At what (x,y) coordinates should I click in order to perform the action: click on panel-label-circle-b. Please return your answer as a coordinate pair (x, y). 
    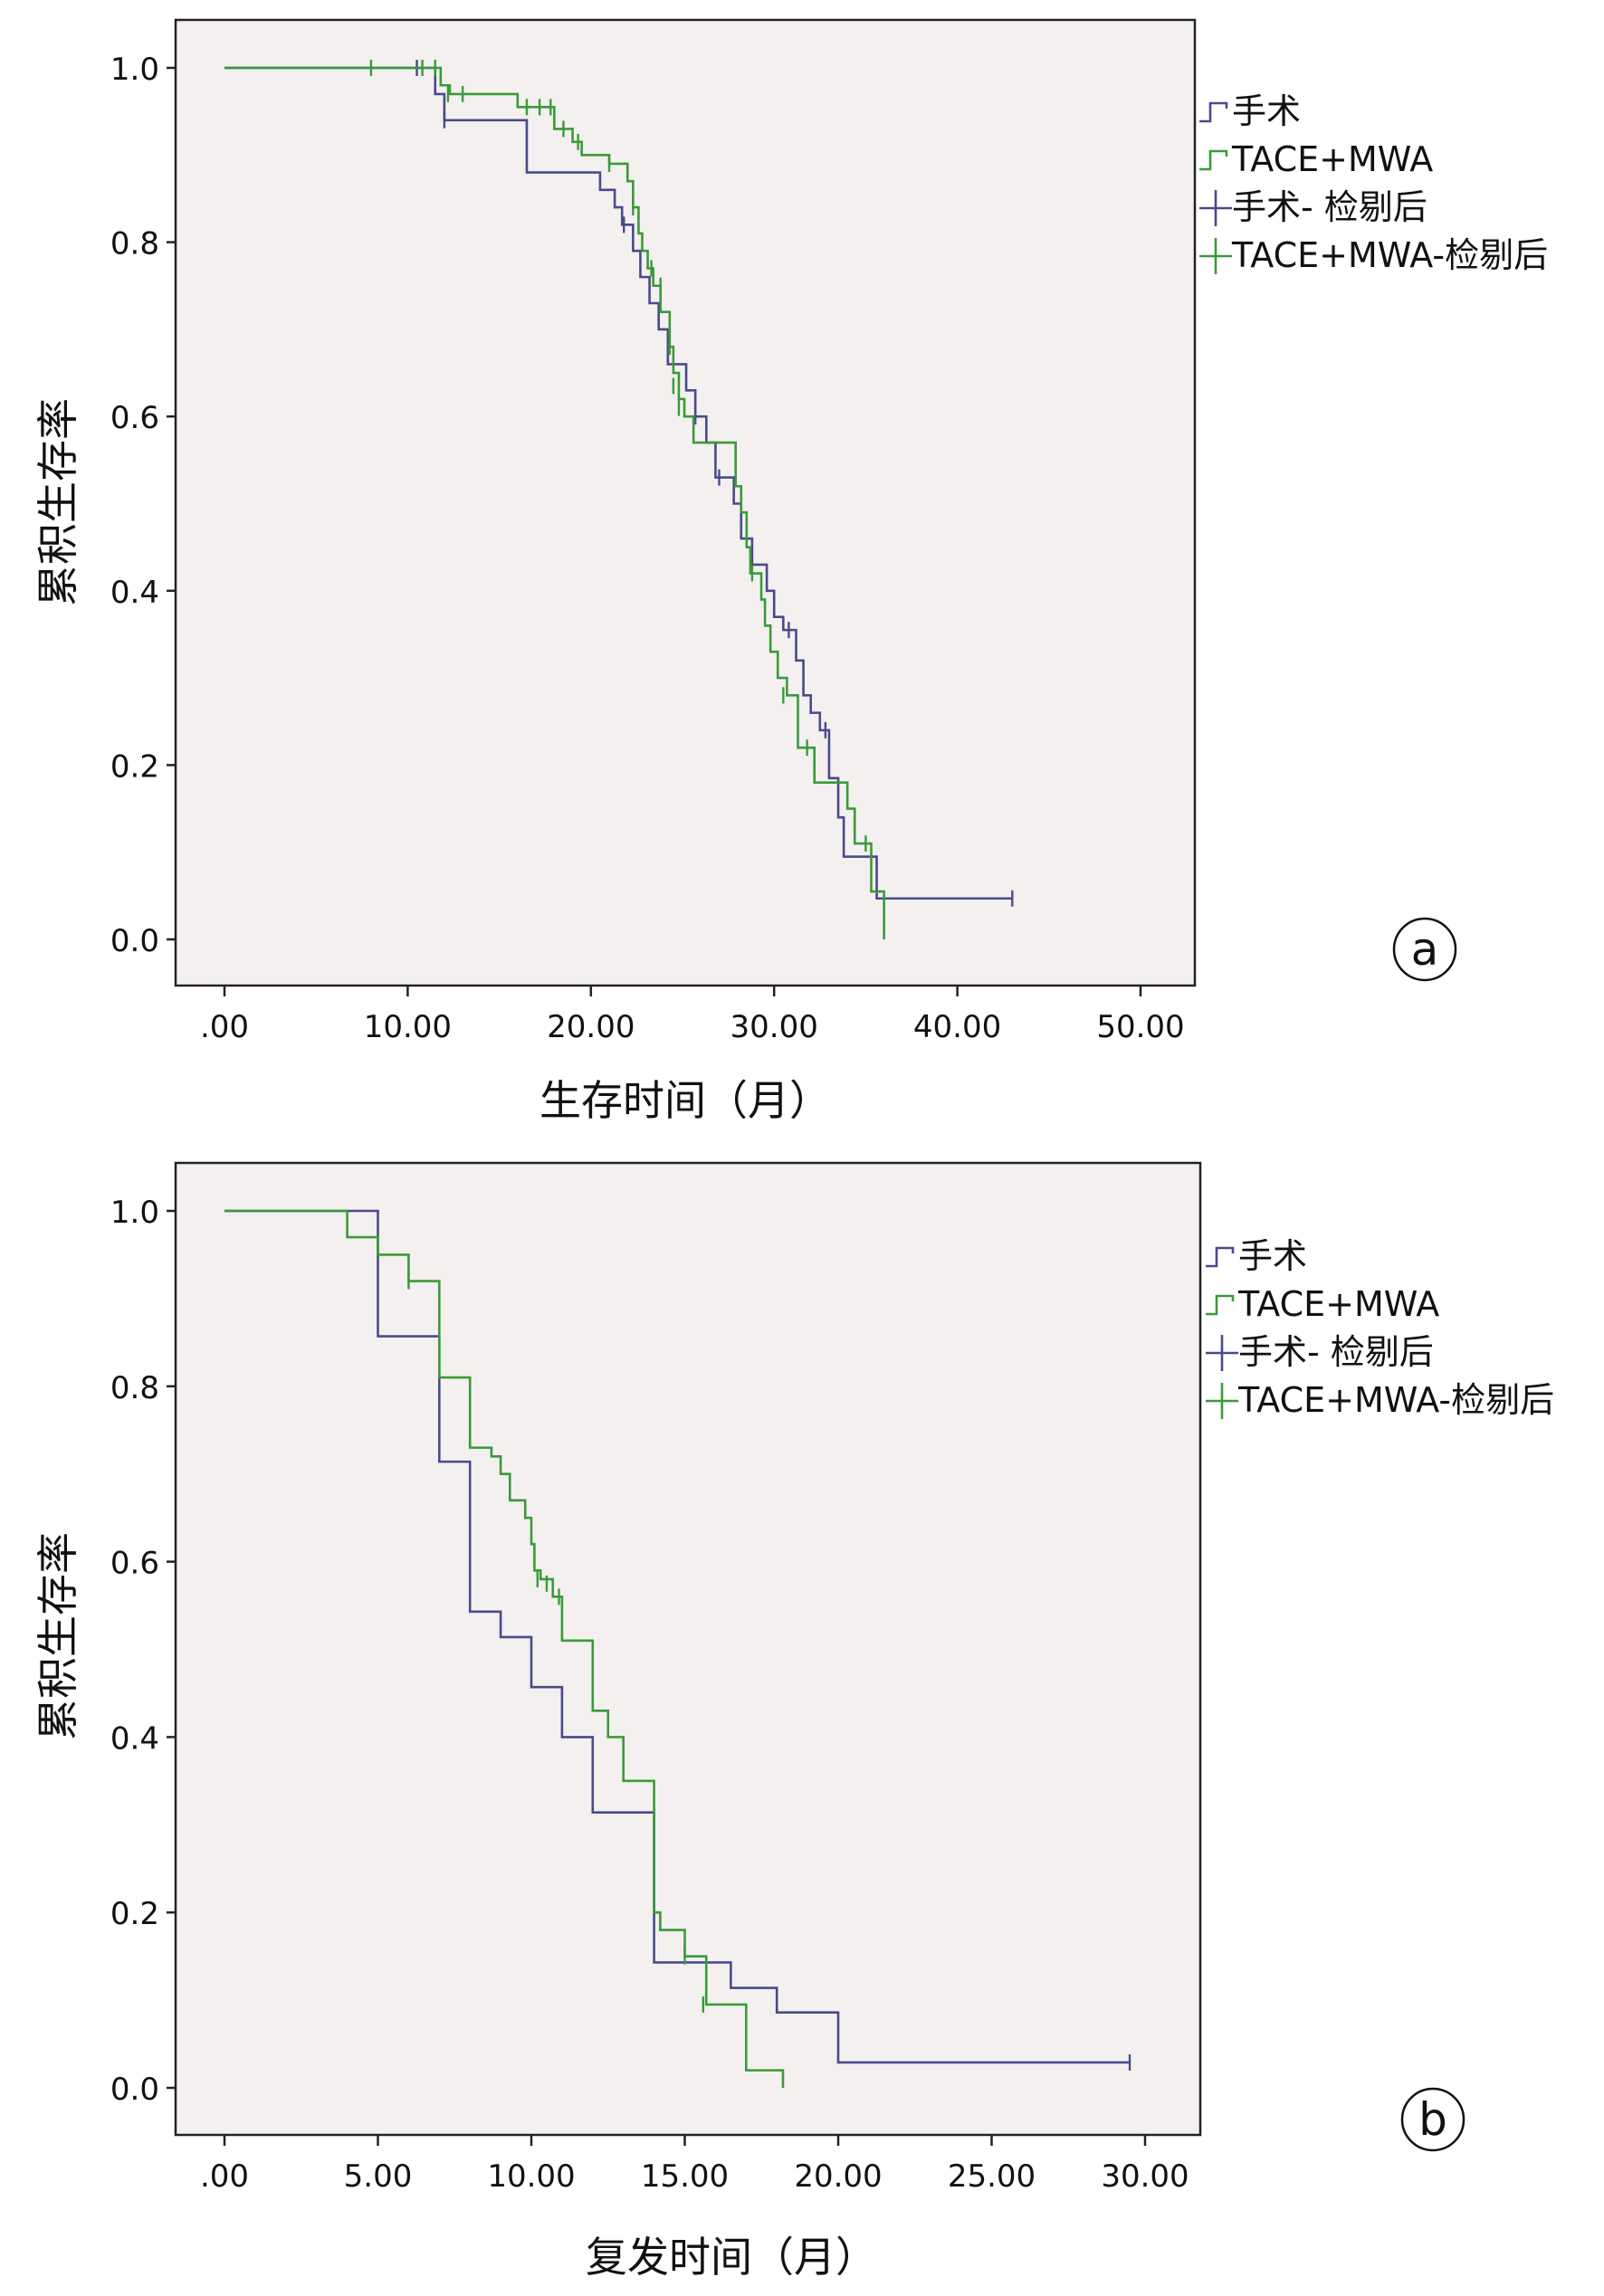
    Looking at the image, I should click on (1433, 2120).